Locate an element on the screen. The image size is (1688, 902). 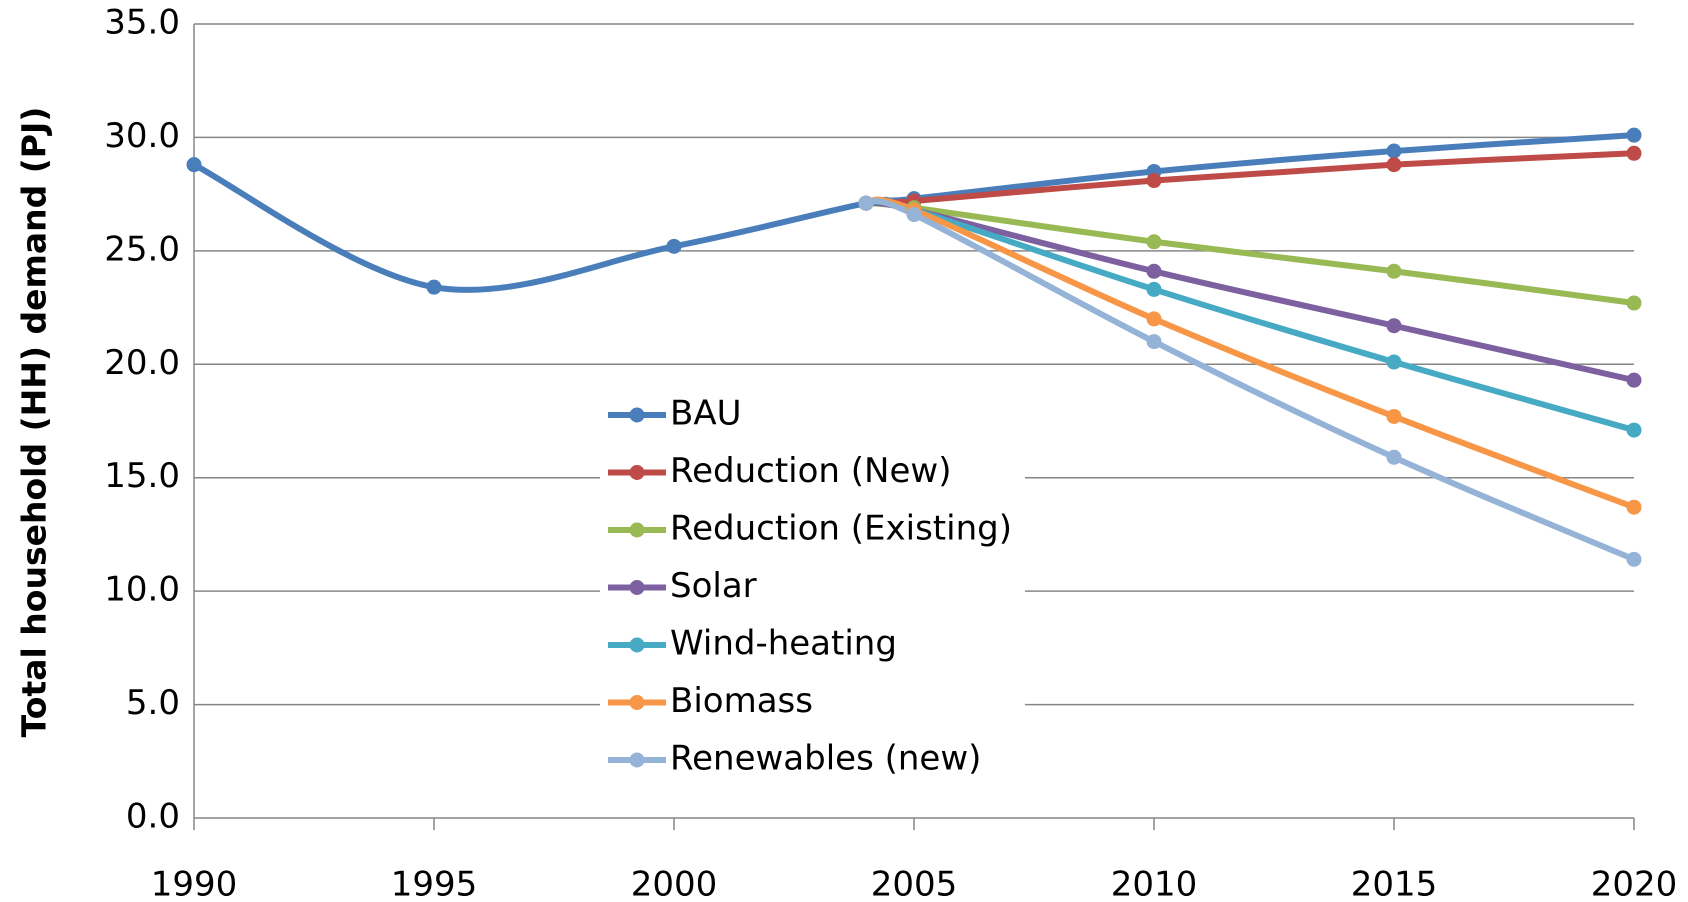
legend-label: Solar is located at coordinates (713, 586).